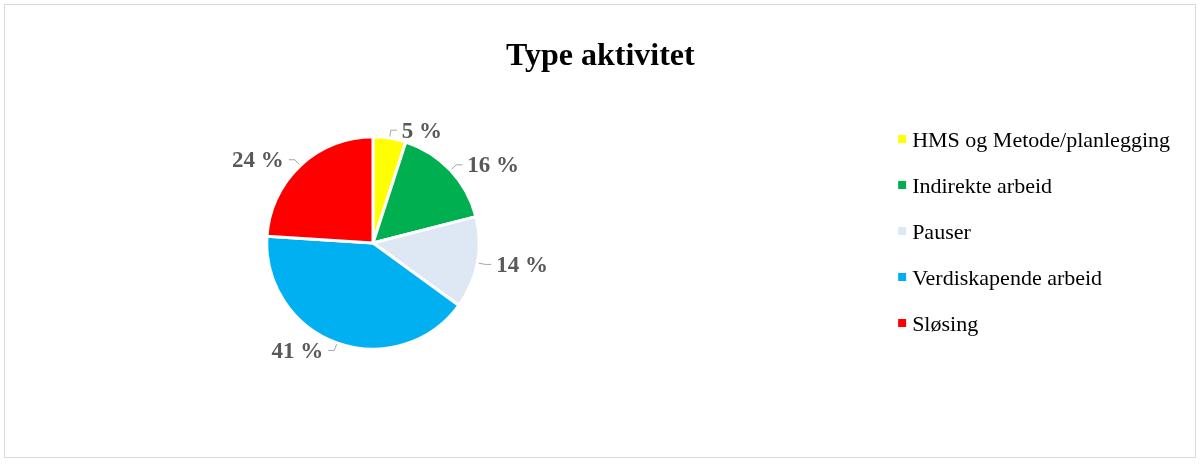 This screenshot has height=464, width=1202. What do you see at coordinates (942, 231) in the screenshot?
I see `legend-label: Pauser` at bounding box center [942, 231].